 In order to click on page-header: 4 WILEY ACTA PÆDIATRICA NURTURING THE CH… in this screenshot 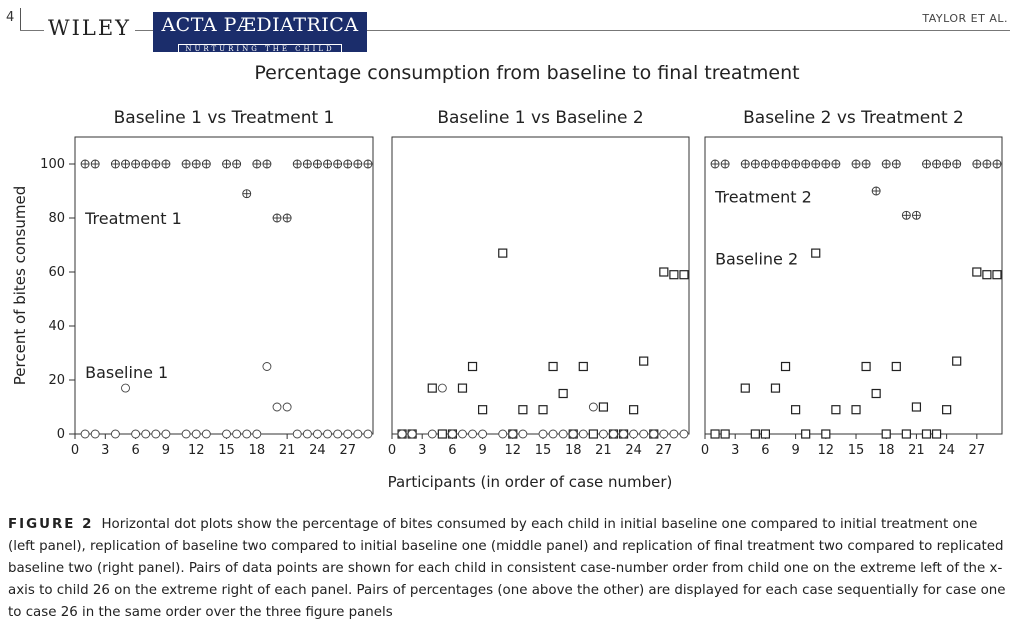, I will do `click(512, 28)`.